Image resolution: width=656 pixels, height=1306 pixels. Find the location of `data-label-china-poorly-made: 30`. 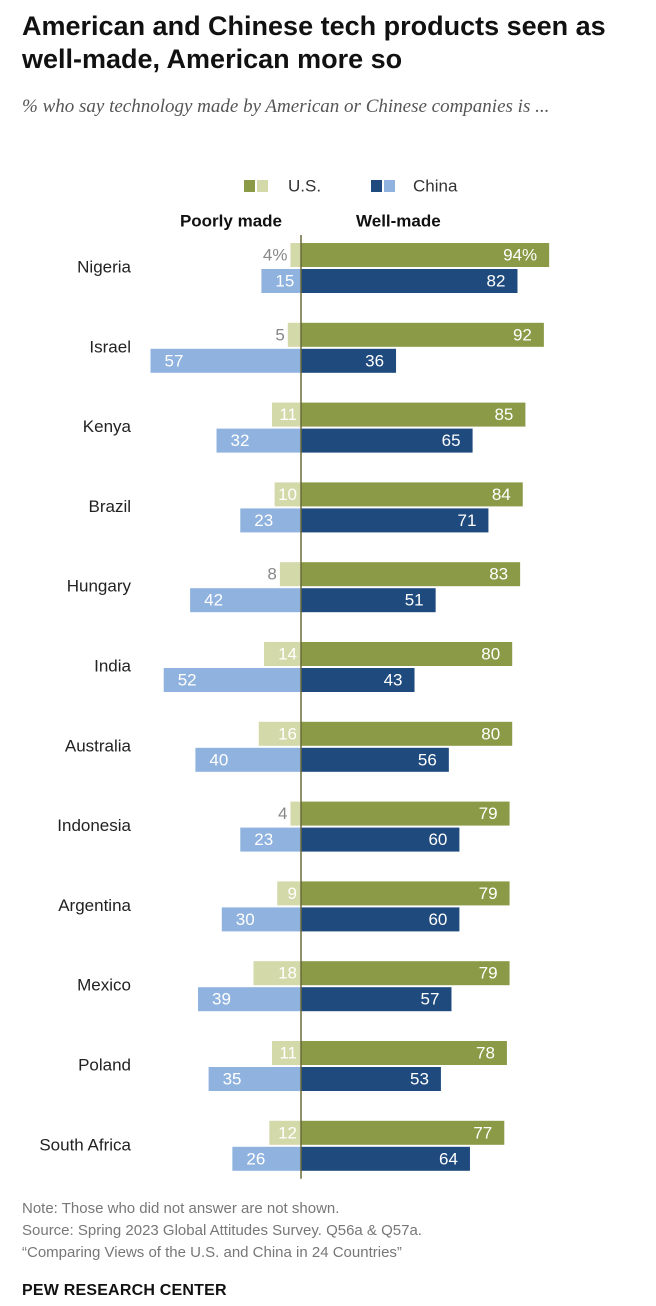

data-label-china-poorly-made: 30 is located at coordinates (245, 919).